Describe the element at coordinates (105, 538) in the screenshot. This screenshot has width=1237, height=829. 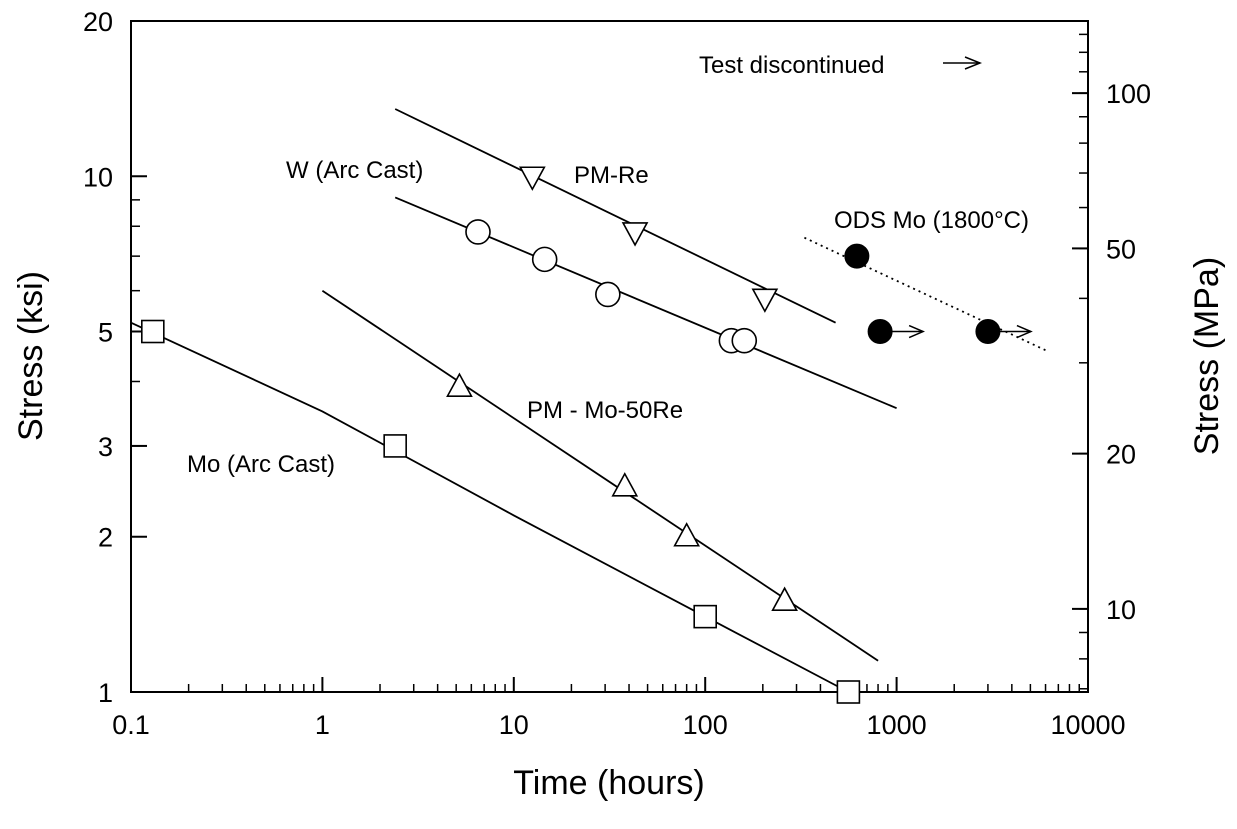
I see `y-tick-label: 2` at that location.